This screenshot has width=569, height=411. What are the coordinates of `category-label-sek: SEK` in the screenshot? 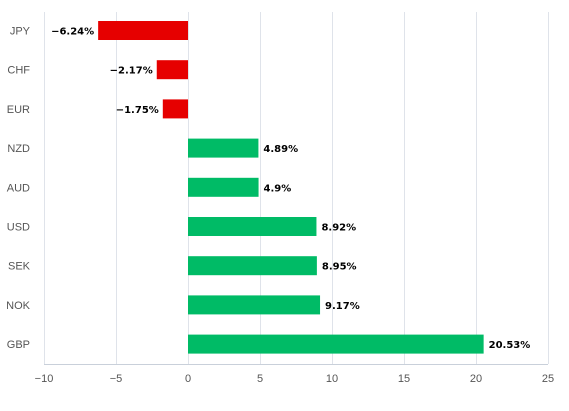 It's located at (19, 267).